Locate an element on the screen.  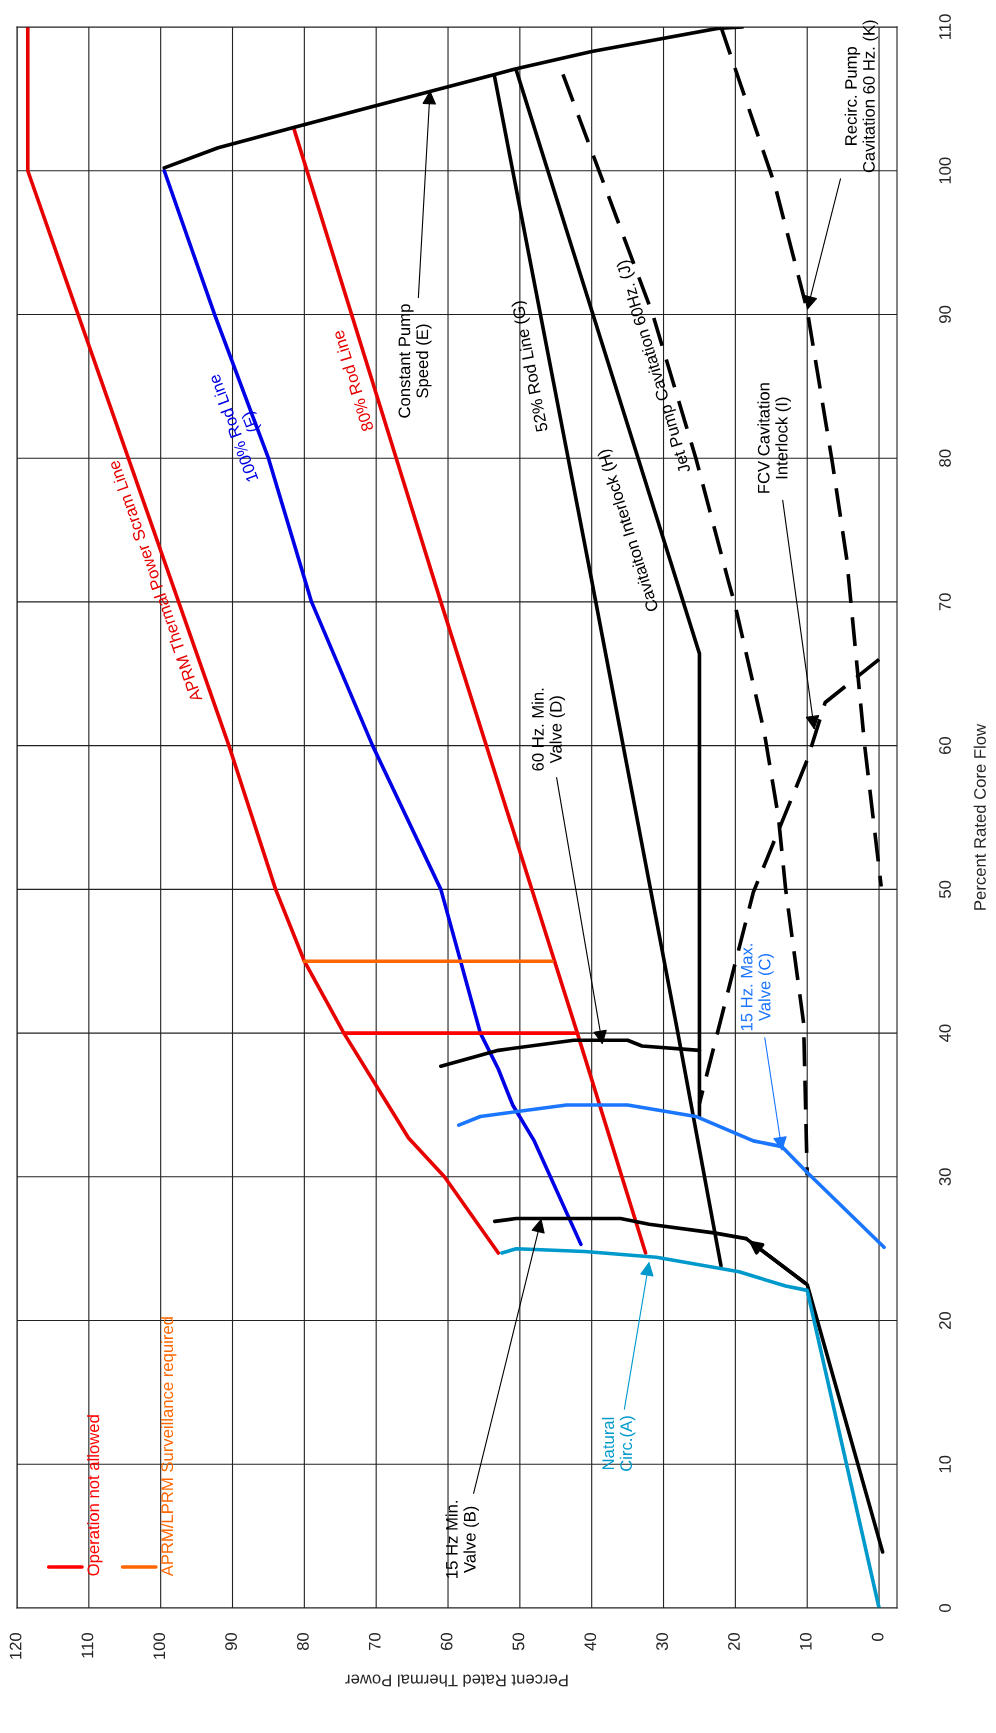
text: Operation not allowed is located at coordinates (95, 1495).